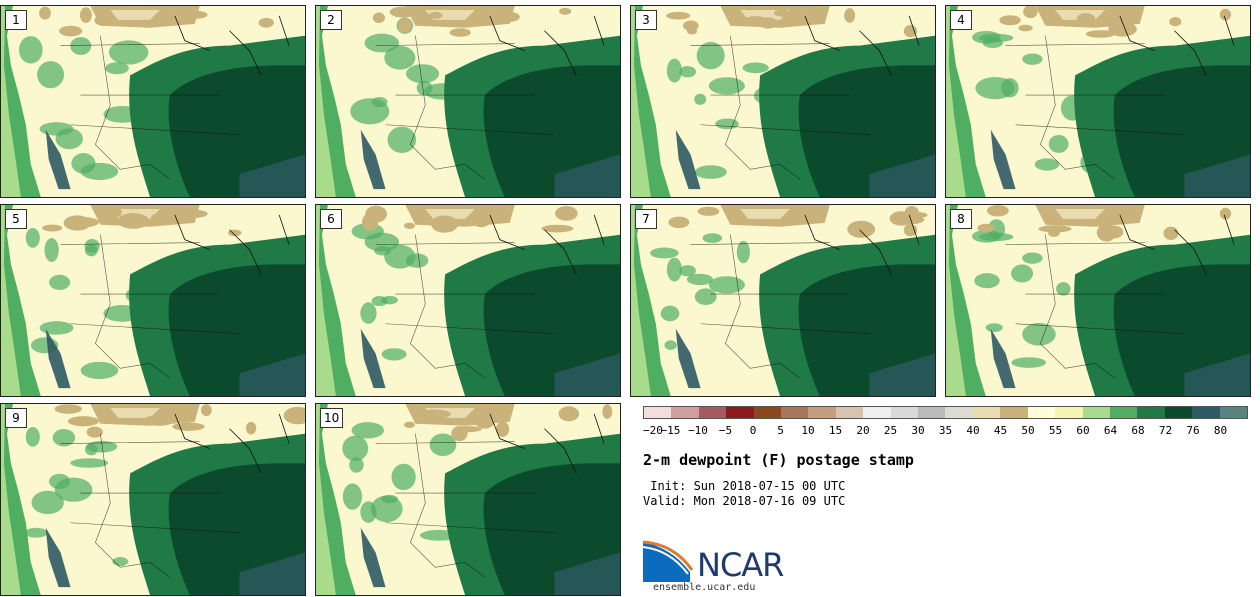 Image resolution: width=1260 pixels, height=597 pixels. What do you see at coordinates (973, 430) in the screenshot?
I see `colorbar-tick-label: 40` at bounding box center [973, 430].